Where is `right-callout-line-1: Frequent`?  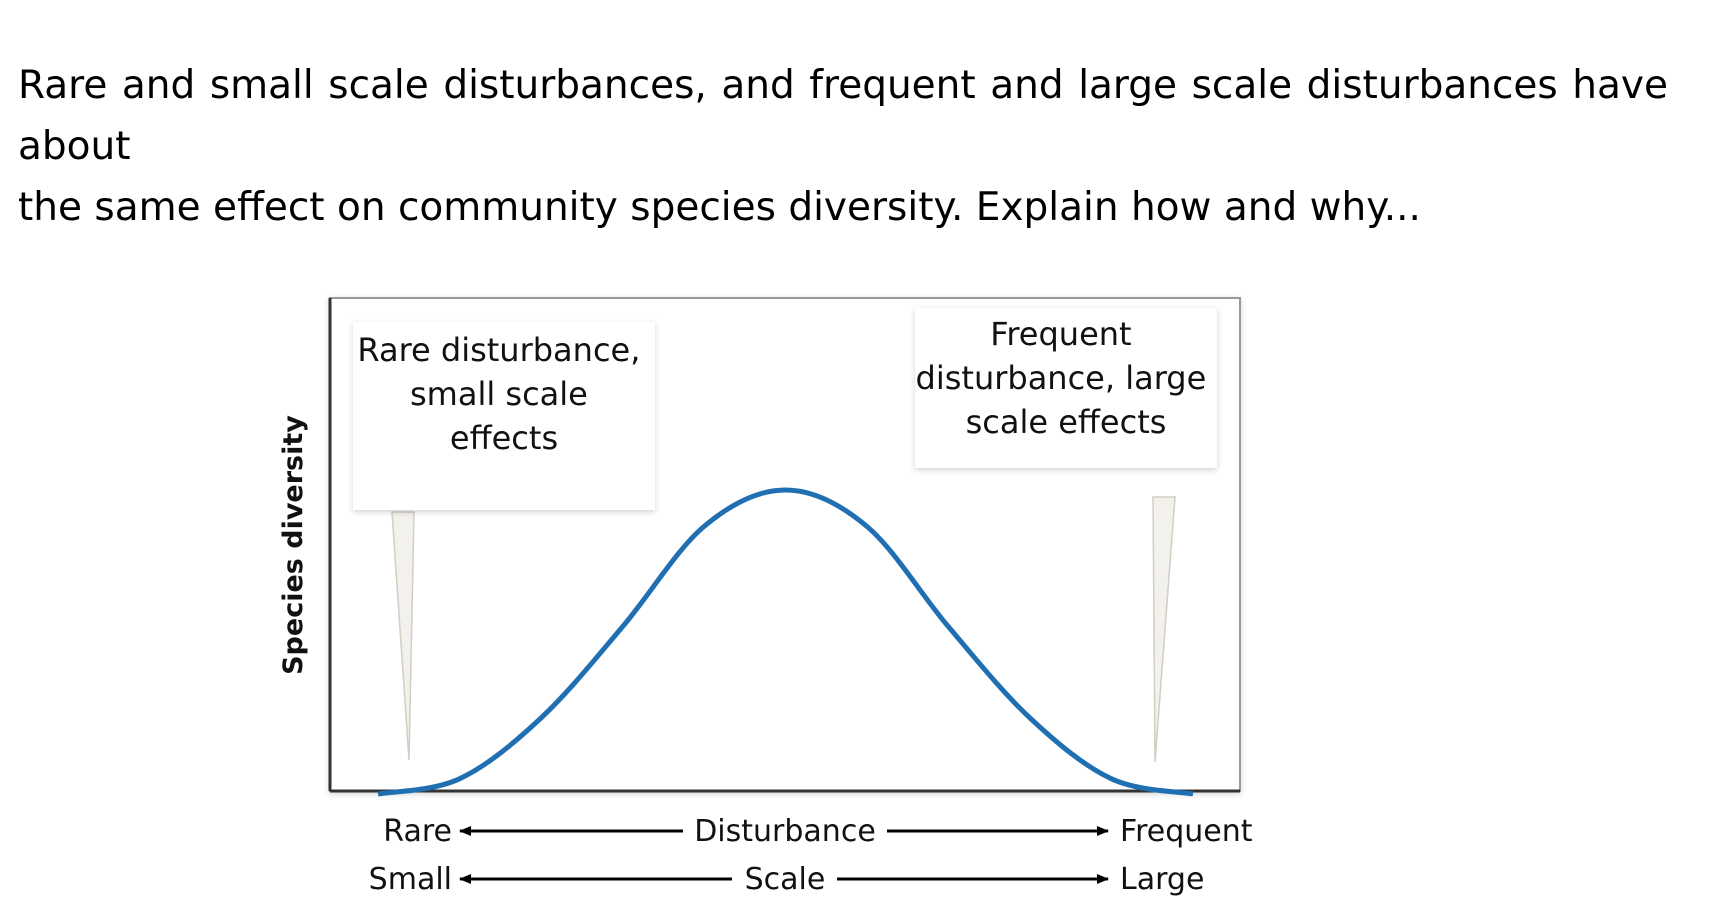 right-callout-line-1: Frequent is located at coordinates (1060, 334).